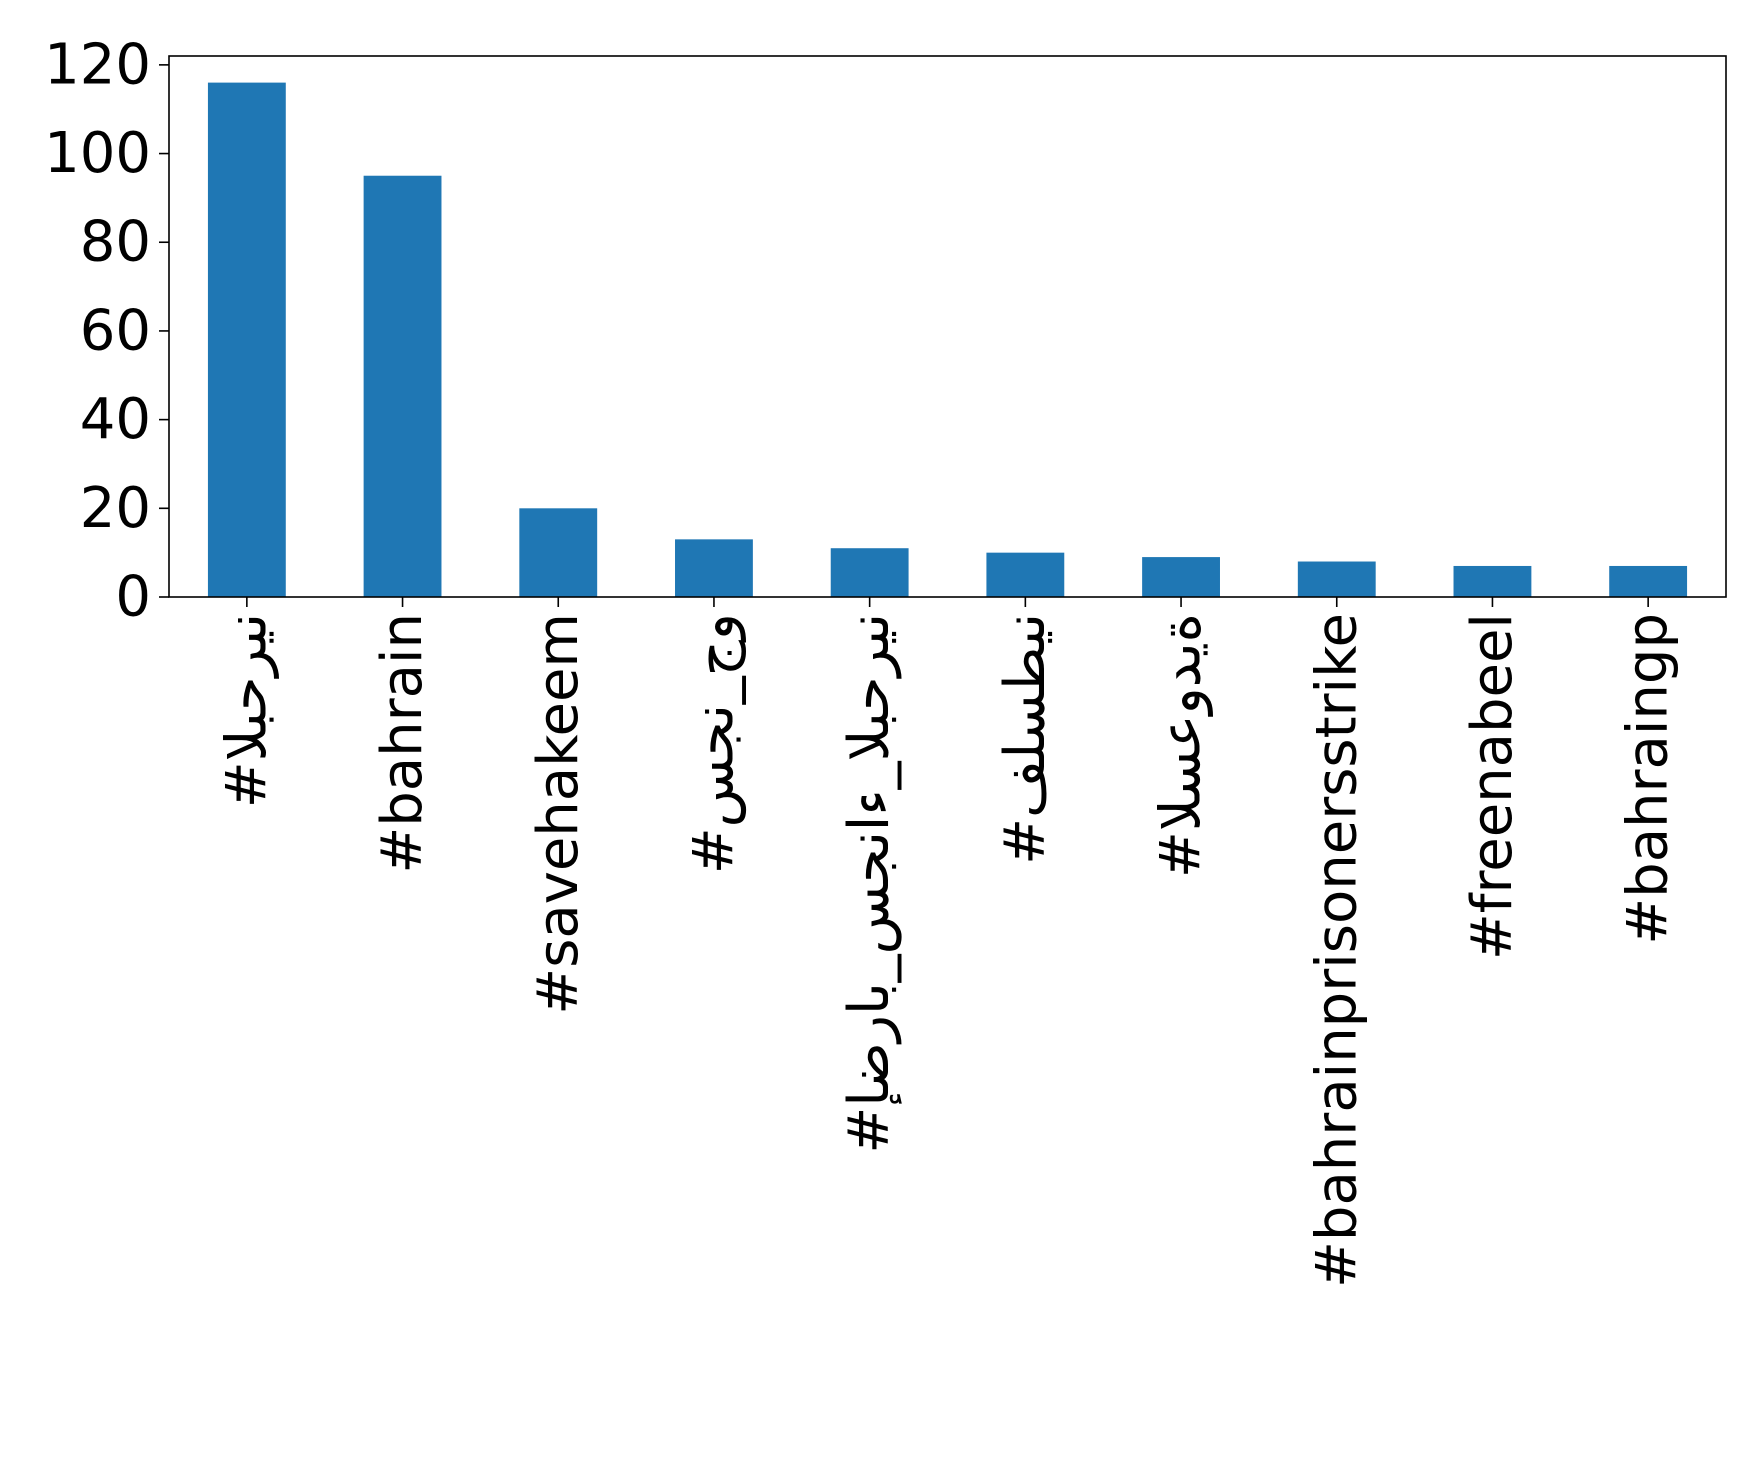 This screenshot has height=1458, width=1758. I want to click on y-tick-label-3: 60, so click(115, 330).